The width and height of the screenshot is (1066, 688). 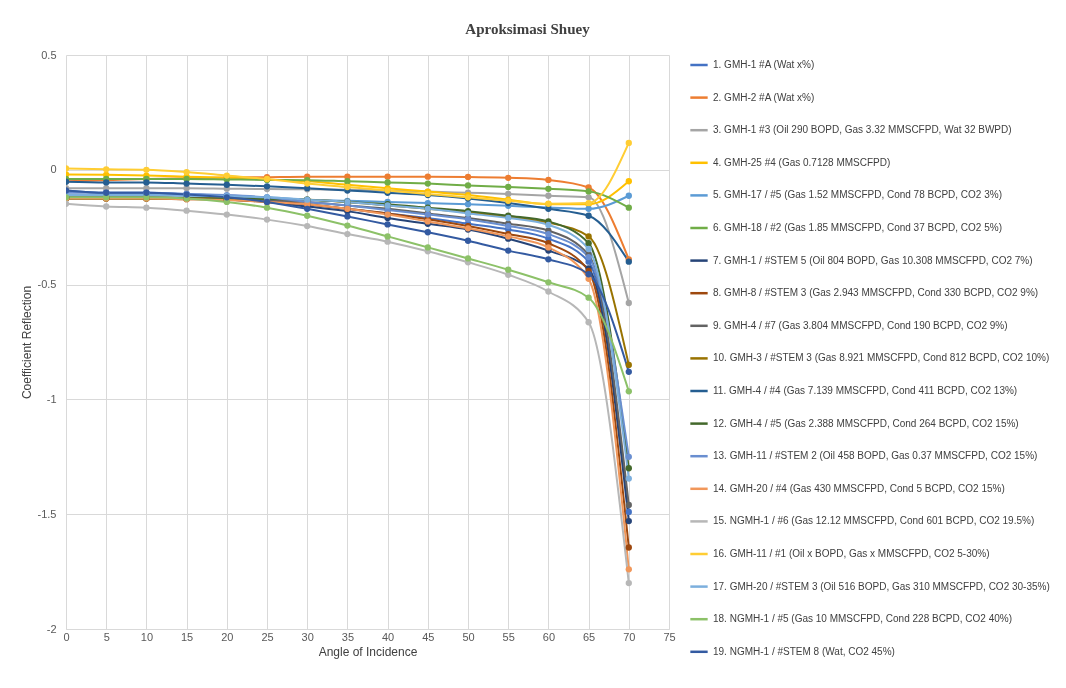 What do you see at coordinates (47, 284) in the screenshot?
I see `y-tick-label: -0.5` at bounding box center [47, 284].